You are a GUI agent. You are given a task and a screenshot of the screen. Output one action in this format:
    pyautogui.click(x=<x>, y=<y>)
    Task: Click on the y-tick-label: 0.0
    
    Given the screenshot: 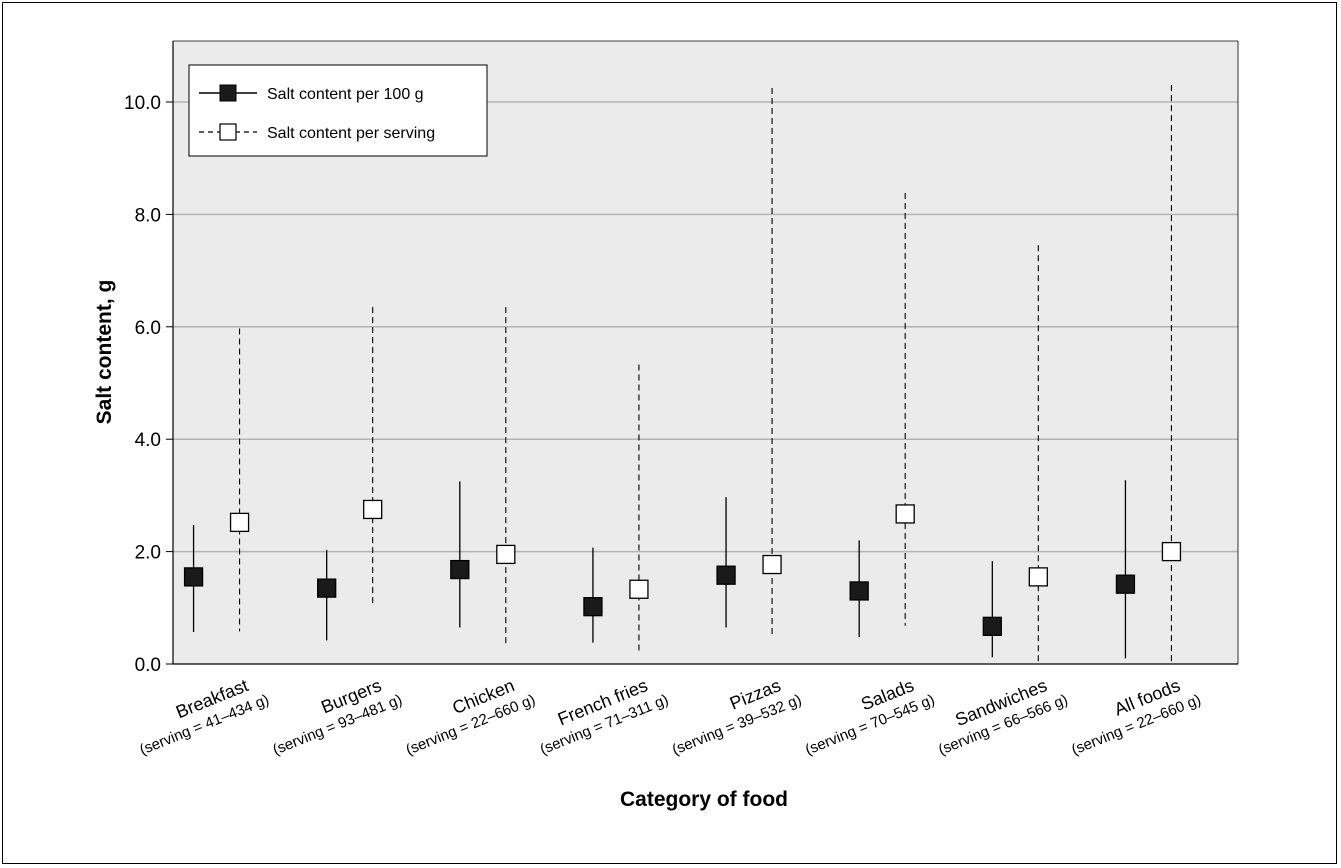 What is the action you would take?
    pyautogui.click(x=148, y=665)
    